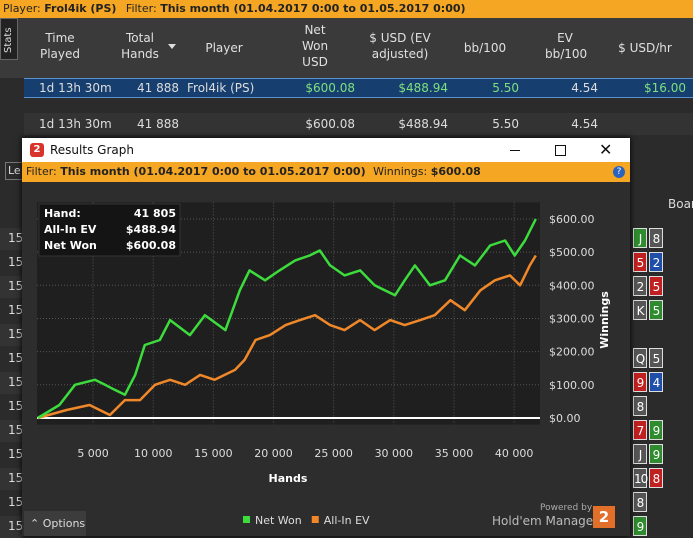  I want to click on powered-by: Powered by, so click(566, 508).